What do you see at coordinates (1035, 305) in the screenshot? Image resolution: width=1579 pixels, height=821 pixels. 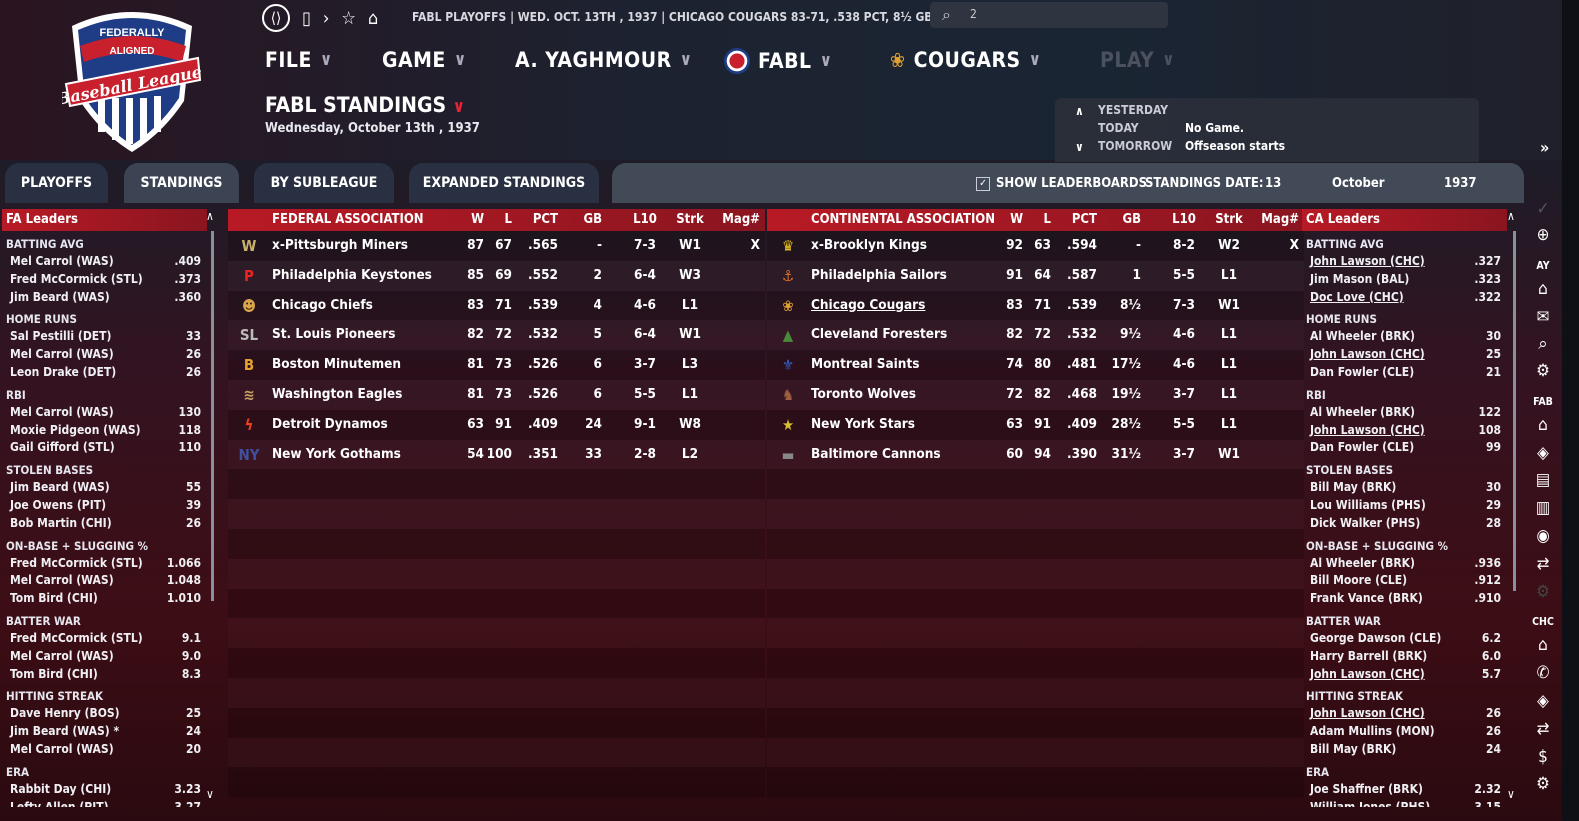 I see `team-row: ❀ Chicago Cougars 83 71 .539 8½ 7-3 W1` at bounding box center [1035, 305].